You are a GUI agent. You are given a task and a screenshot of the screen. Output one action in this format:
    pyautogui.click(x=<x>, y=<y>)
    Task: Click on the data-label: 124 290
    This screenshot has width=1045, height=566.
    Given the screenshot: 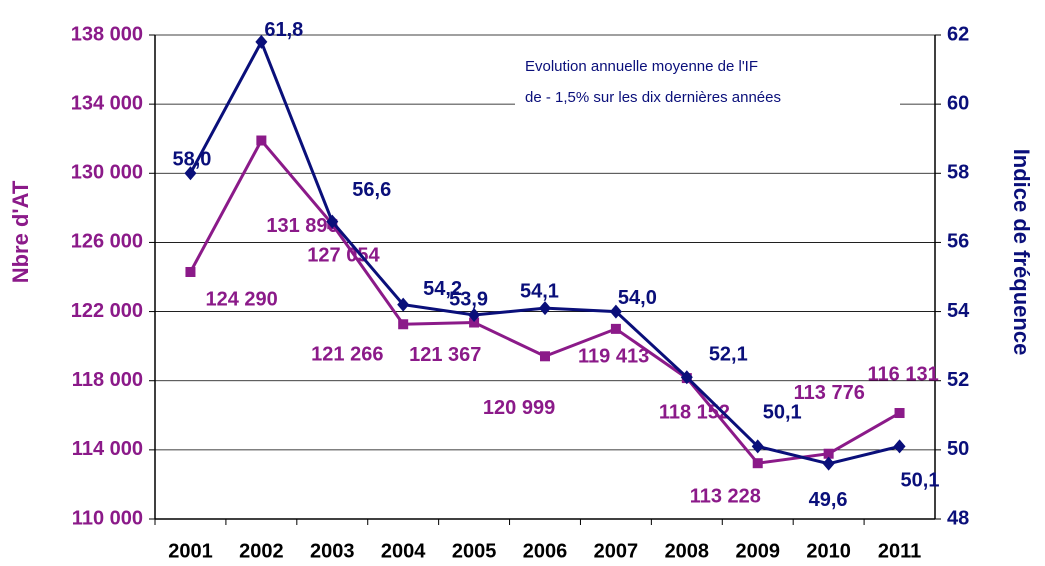 What is the action you would take?
    pyautogui.click(x=241, y=299)
    